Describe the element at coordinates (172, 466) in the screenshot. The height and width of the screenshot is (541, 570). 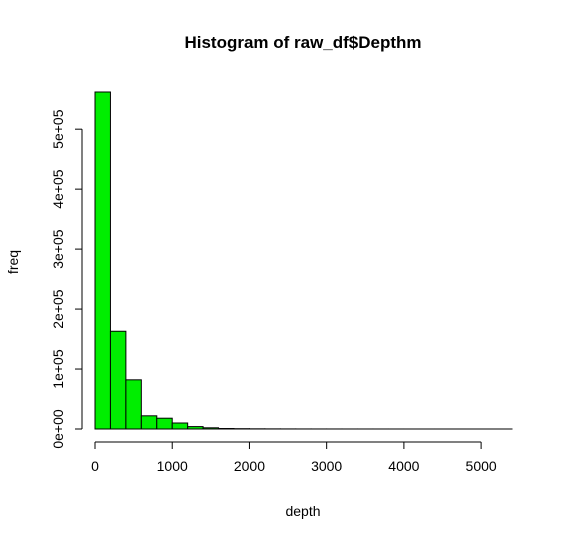
I see `x-tick-label-1: 1000` at that location.